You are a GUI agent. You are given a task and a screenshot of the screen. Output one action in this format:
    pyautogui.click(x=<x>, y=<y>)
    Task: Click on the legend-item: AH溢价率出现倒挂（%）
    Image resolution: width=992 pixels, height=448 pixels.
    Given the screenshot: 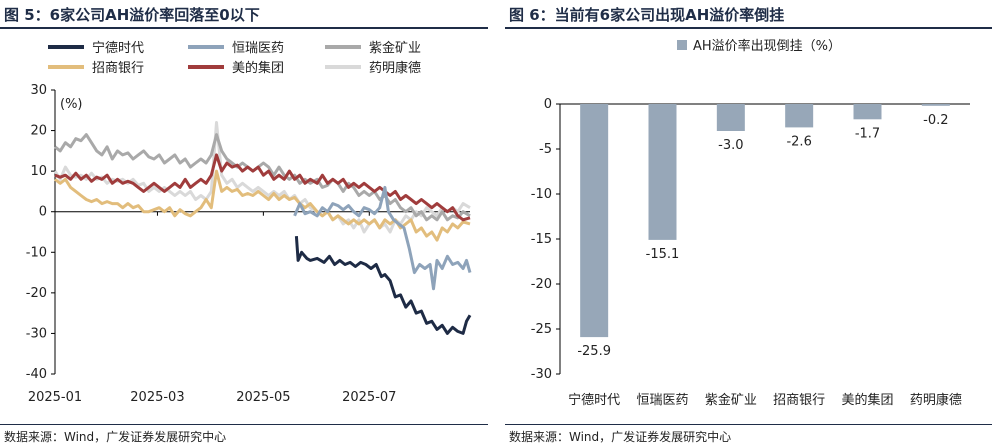 What is the action you would take?
    pyautogui.click(x=759, y=46)
    